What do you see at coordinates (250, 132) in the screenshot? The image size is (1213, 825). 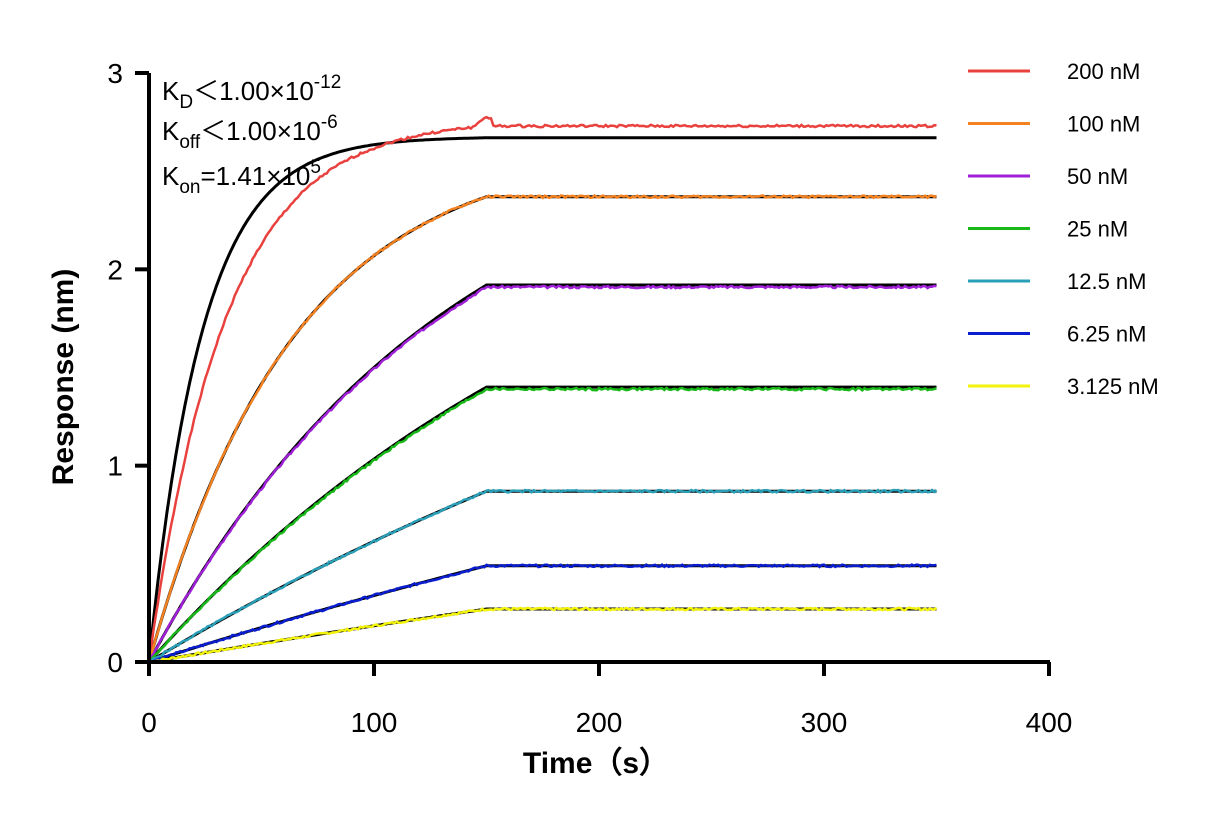 I see `koff-annotation: Koff＜1.00×10-6` at bounding box center [250, 132].